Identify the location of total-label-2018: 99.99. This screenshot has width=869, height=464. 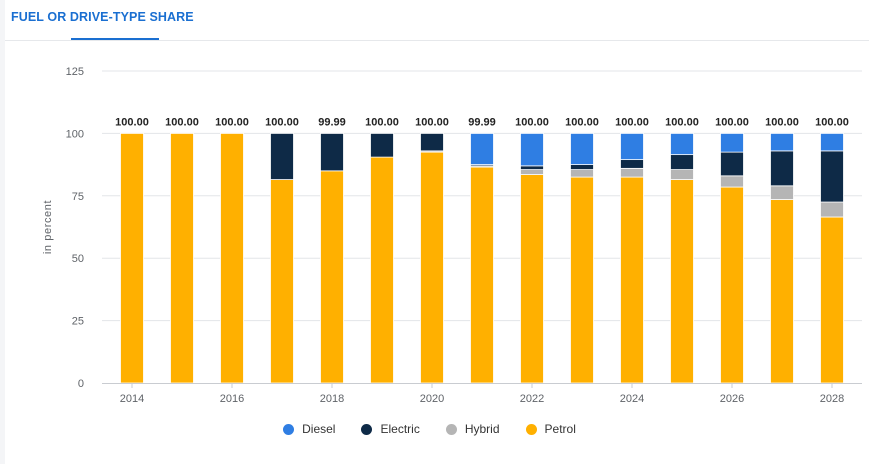
(332, 122).